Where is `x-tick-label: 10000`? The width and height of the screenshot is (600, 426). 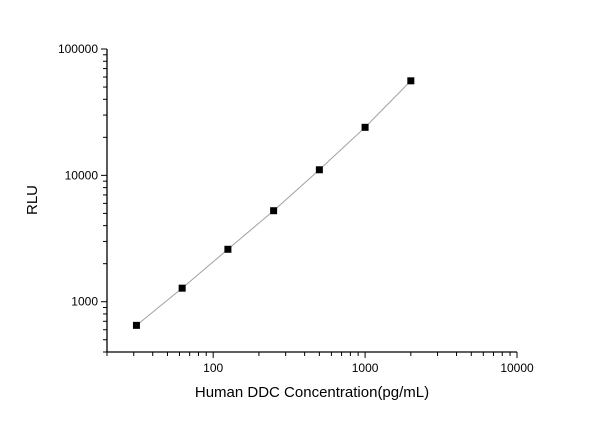 x-tick-label: 10000 is located at coordinates (517, 368).